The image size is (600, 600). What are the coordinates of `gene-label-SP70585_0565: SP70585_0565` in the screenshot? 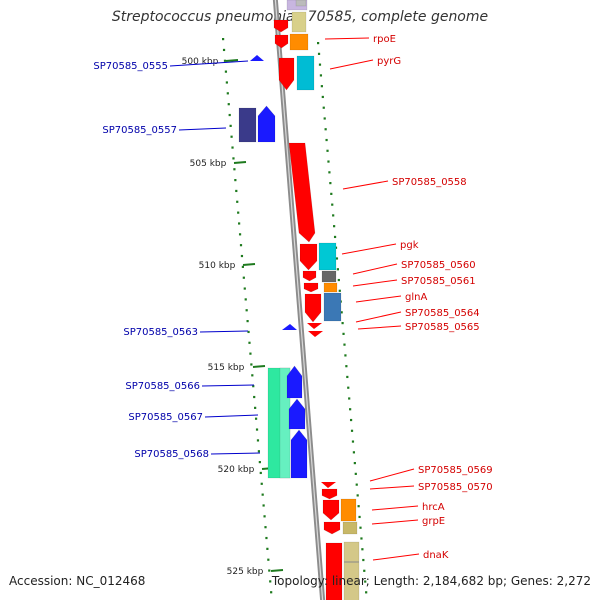 It's located at (442, 327).